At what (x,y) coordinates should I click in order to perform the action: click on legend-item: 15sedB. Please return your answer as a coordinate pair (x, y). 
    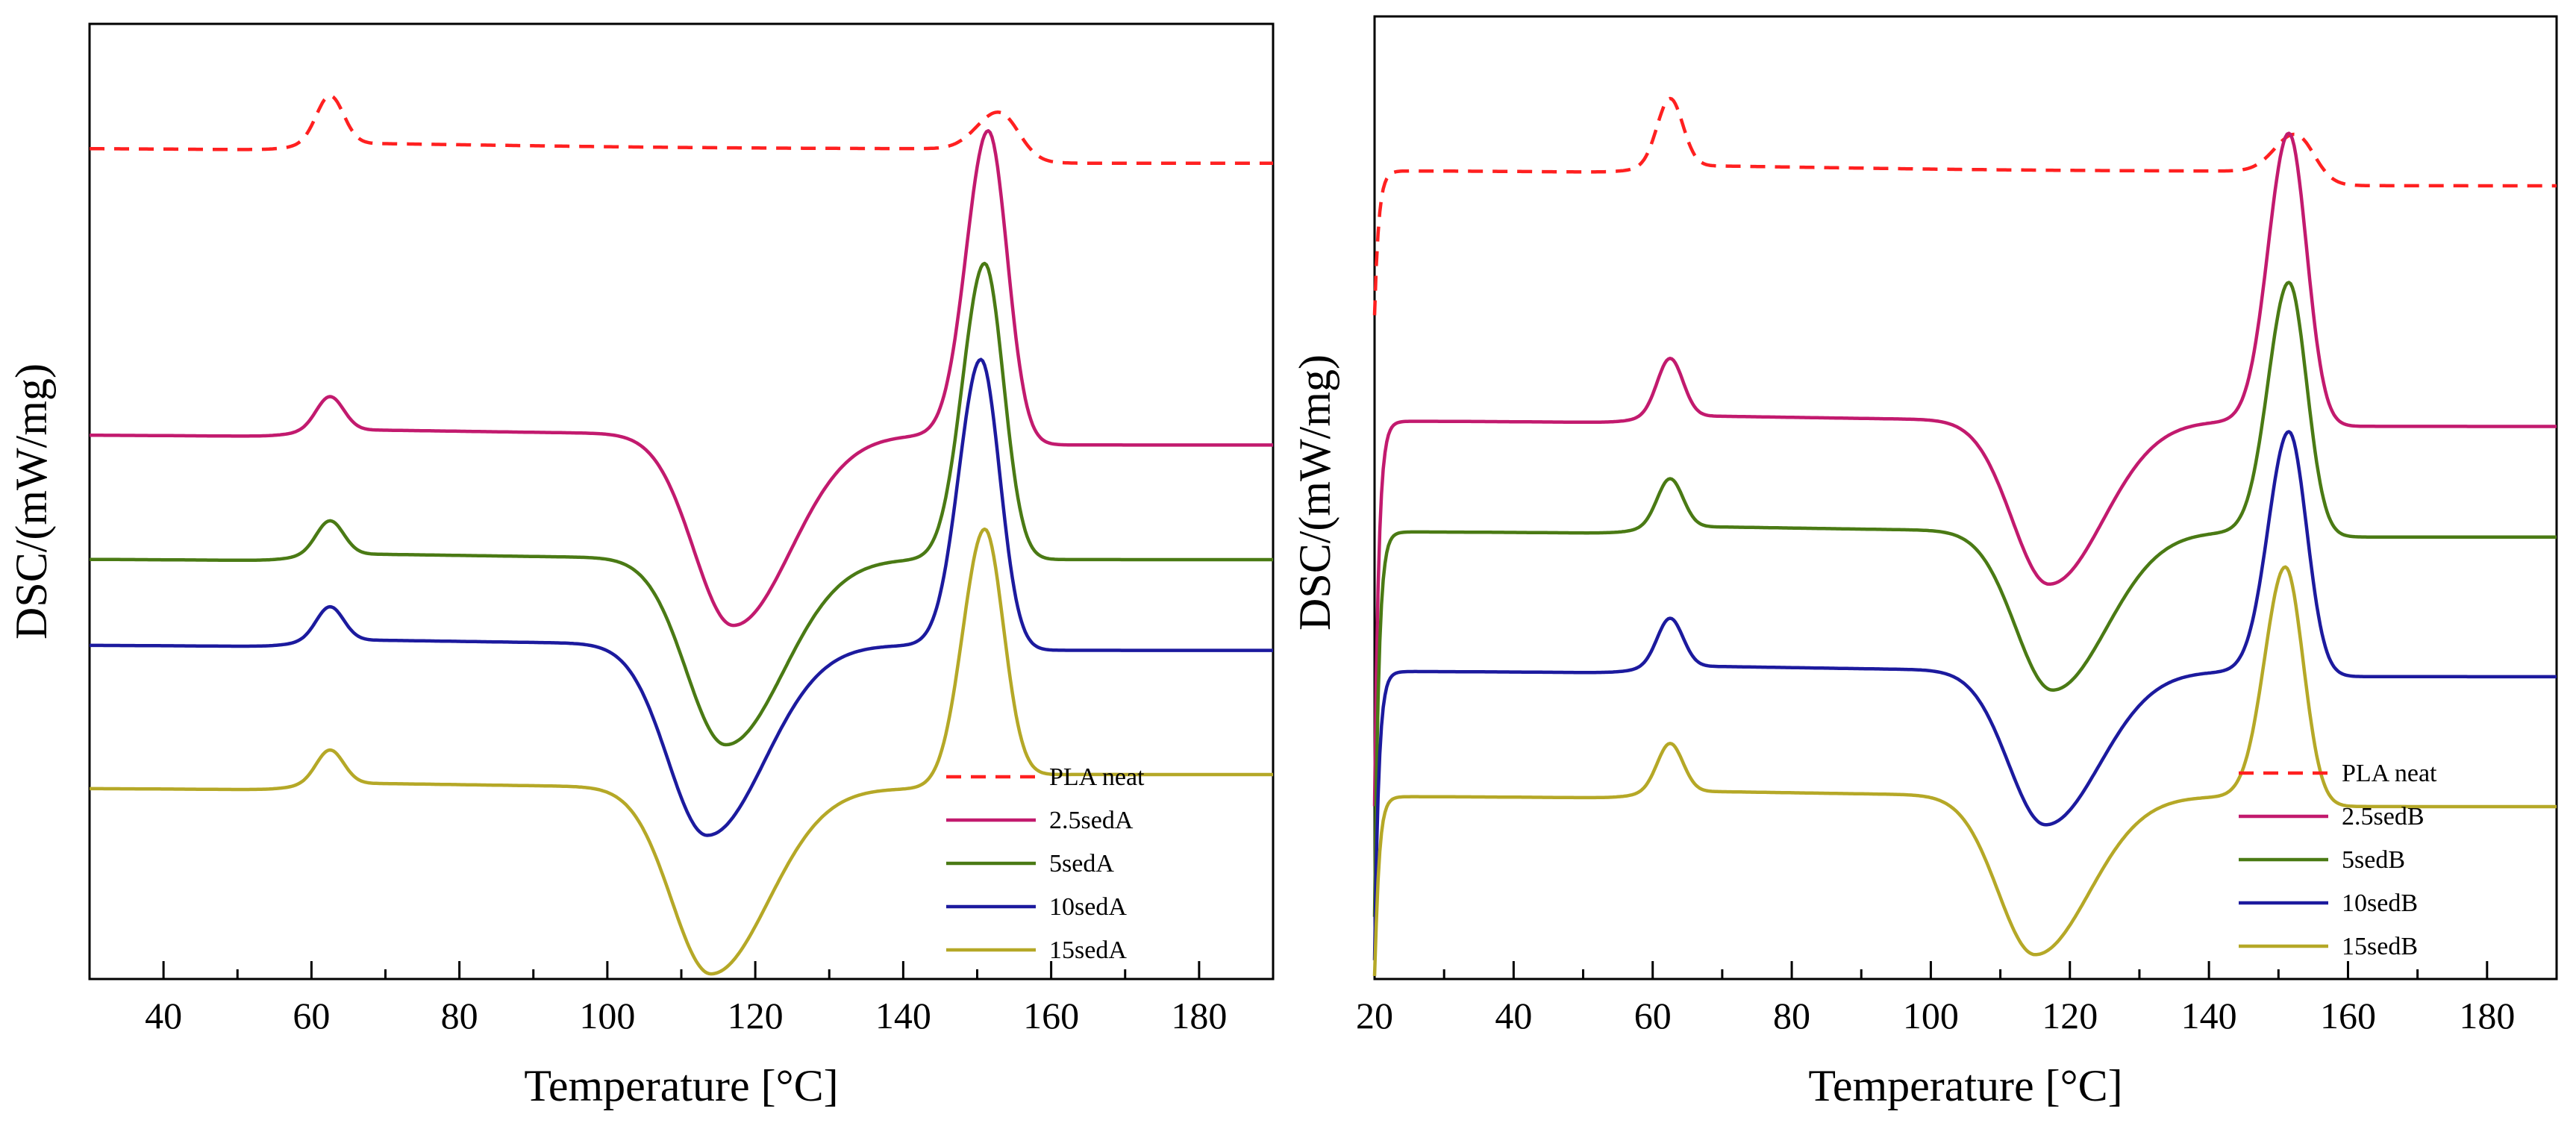
    Looking at the image, I should click on (2328, 946).